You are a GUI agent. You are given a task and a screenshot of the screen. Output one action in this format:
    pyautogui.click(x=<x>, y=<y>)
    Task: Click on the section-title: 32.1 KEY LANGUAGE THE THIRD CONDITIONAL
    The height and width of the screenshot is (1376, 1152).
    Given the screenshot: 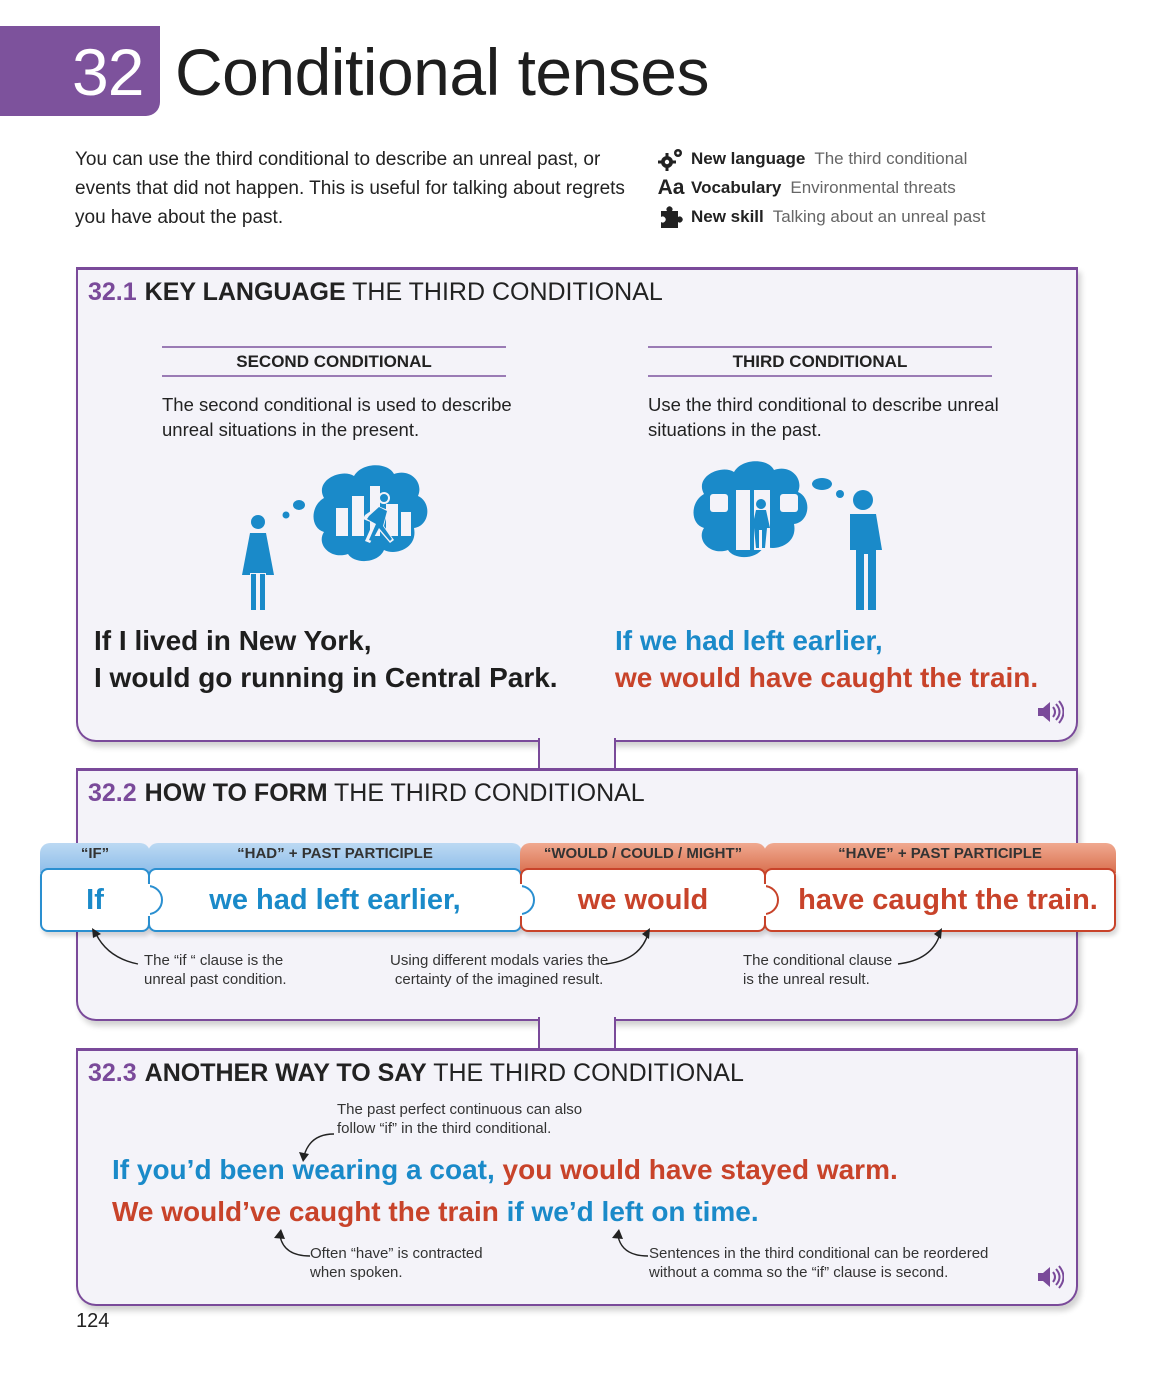 What is the action you would take?
    pyautogui.click(x=375, y=292)
    